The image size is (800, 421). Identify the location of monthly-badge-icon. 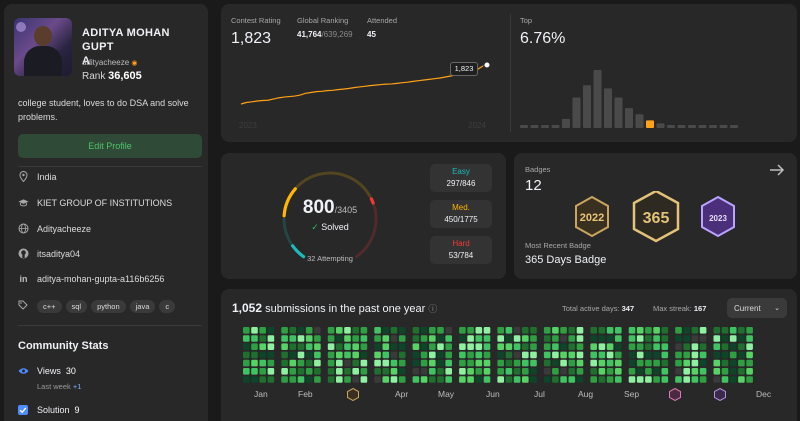
(353, 396).